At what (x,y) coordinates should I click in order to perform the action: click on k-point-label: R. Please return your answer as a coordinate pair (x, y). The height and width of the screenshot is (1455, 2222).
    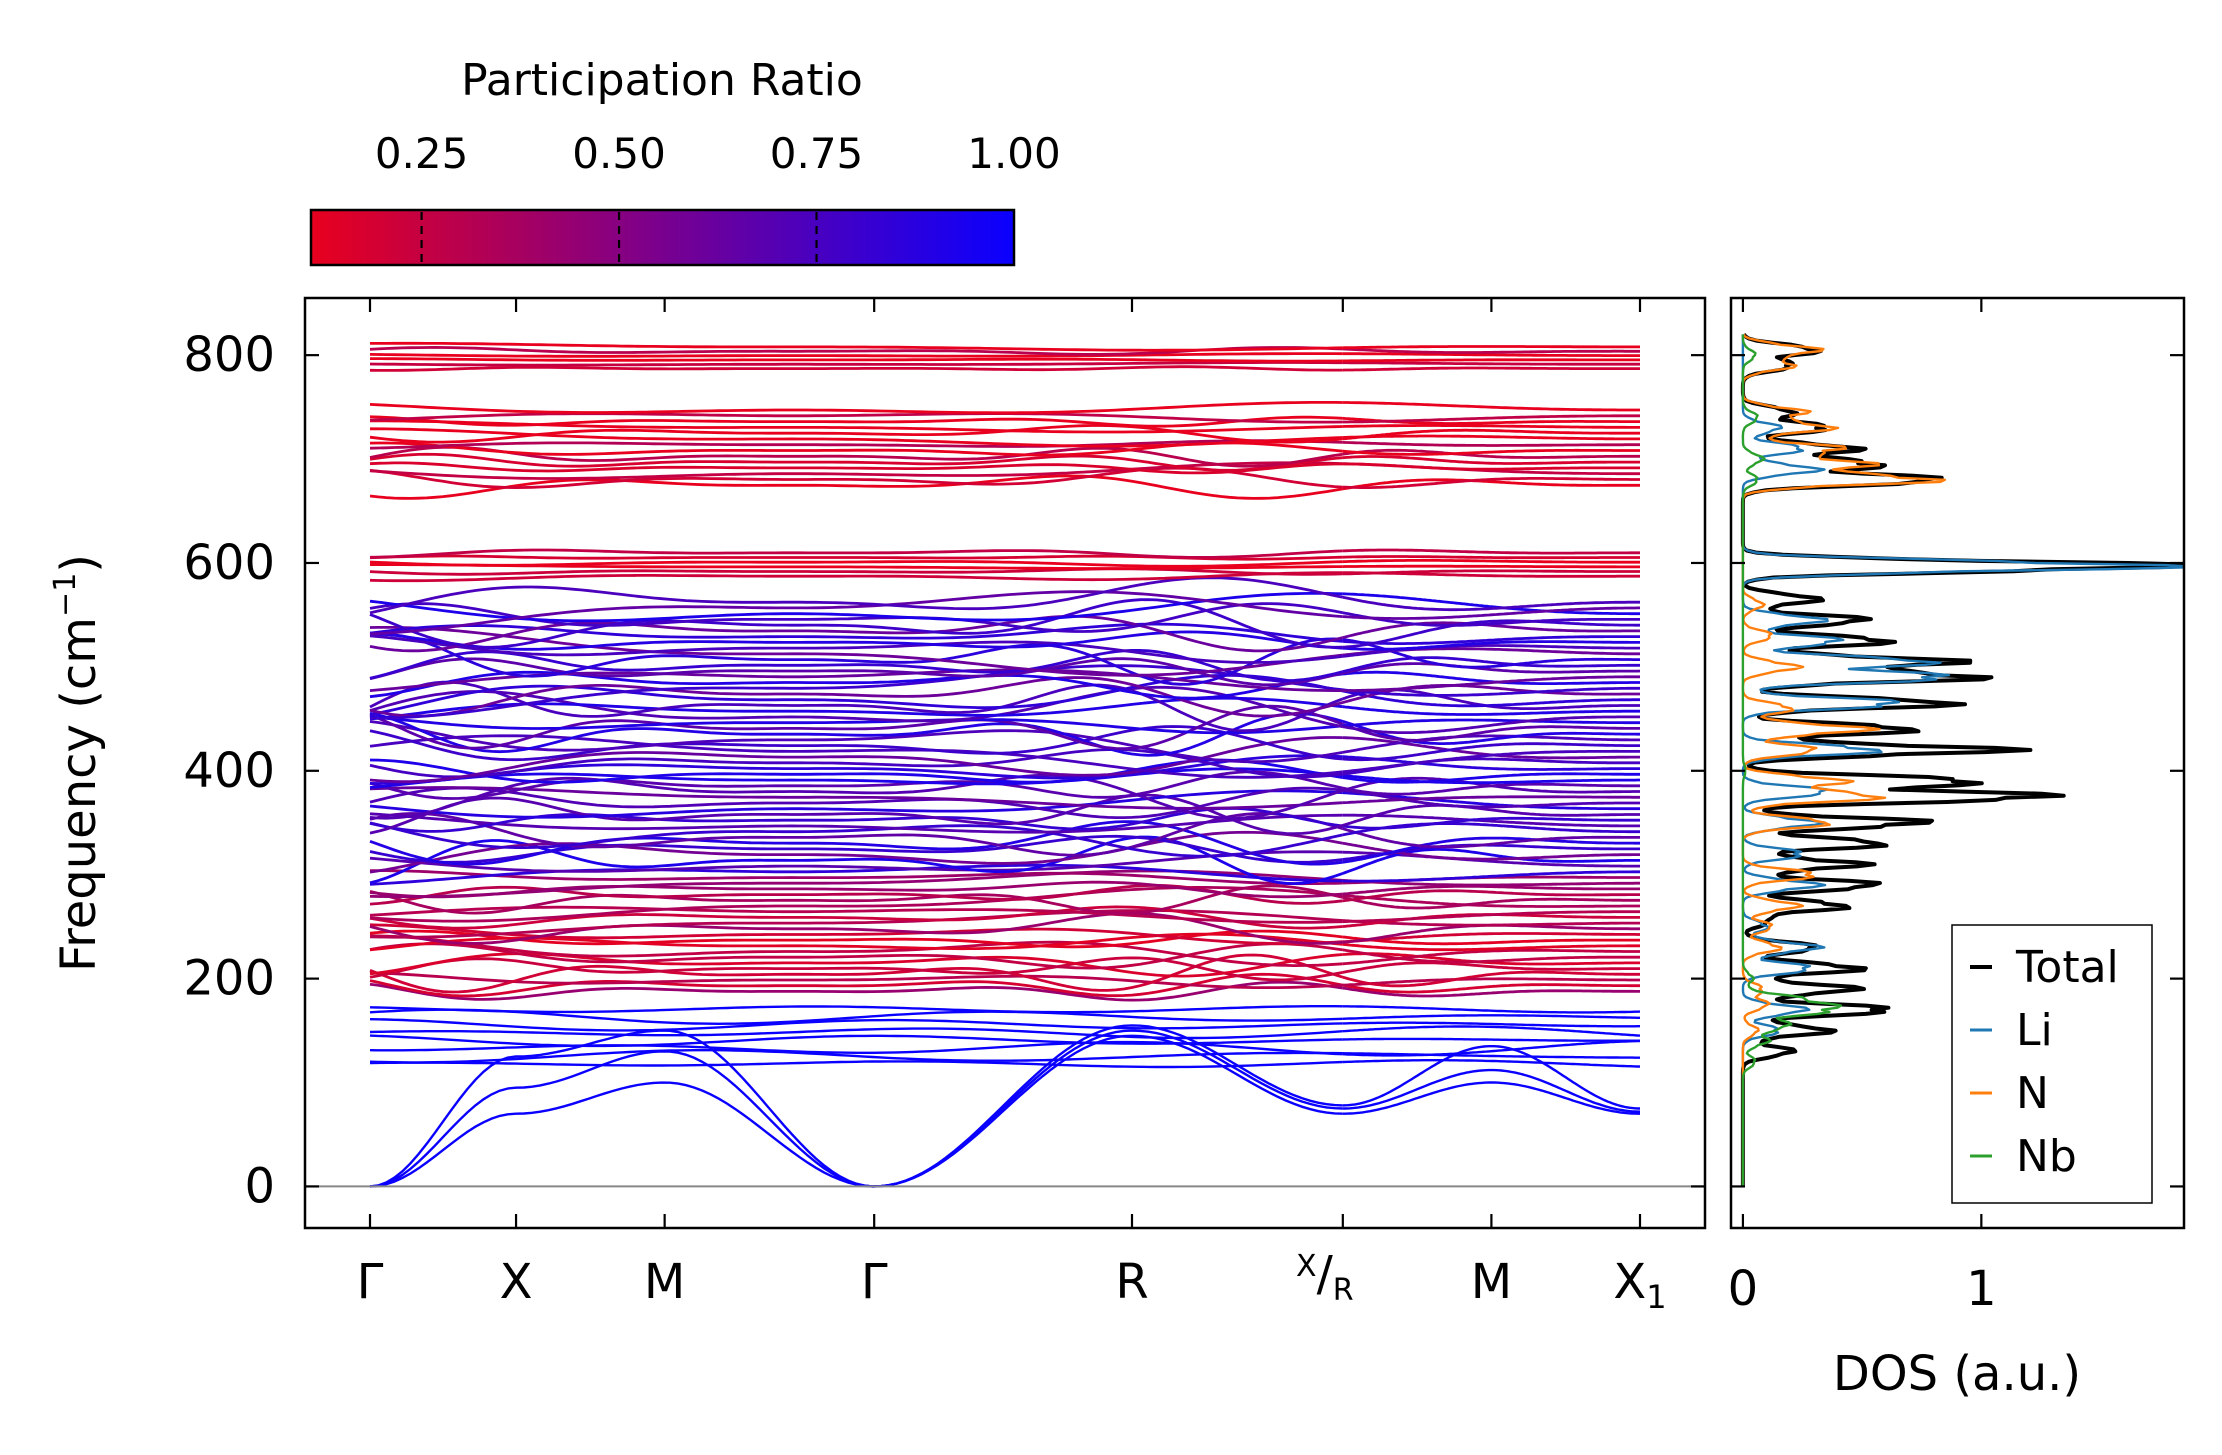
    Looking at the image, I should click on (1131, 1282).